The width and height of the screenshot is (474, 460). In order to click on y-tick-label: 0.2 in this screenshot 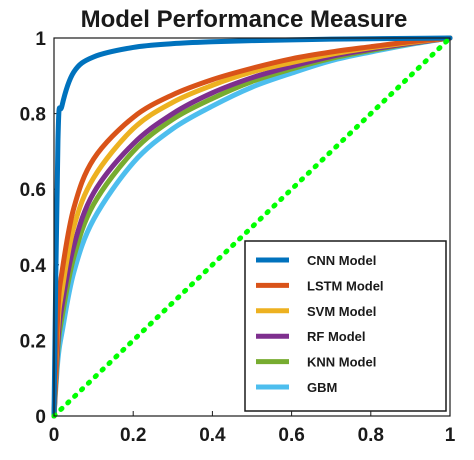, I will do `click(33, 341)`.